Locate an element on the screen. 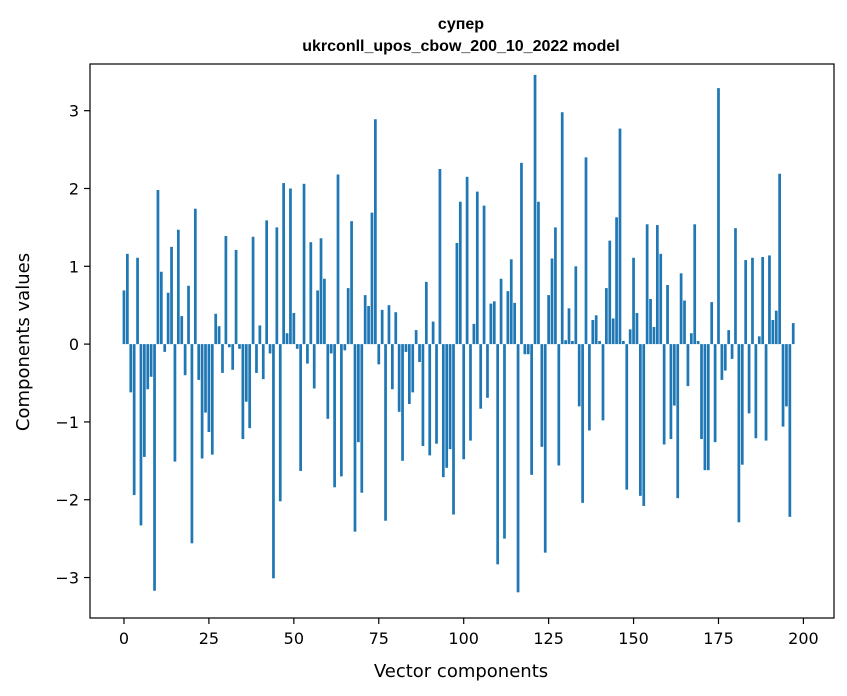 The width and height of the screenshot is (847, 696). y-tick-label: 2 is located at coordinates (74, 188).